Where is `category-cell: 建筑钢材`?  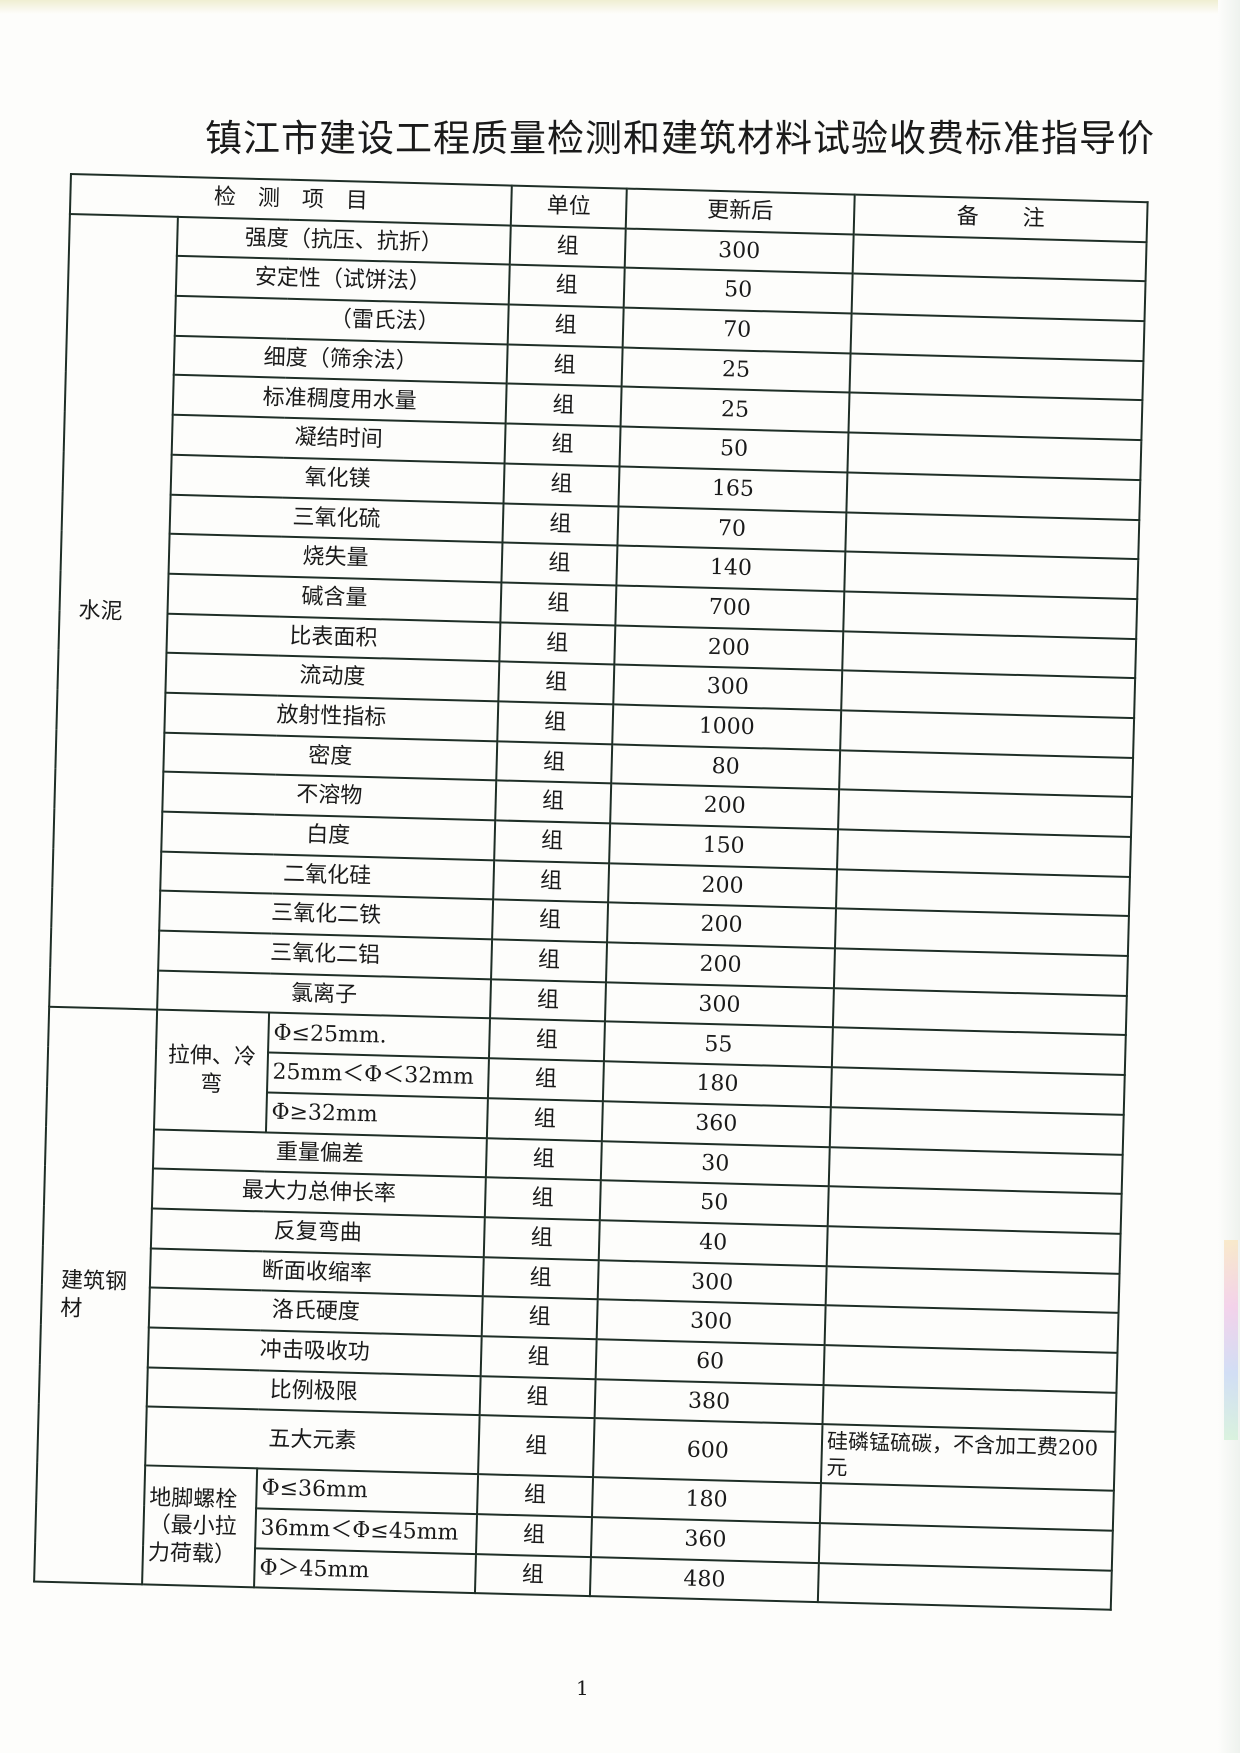
category-cell: 建筑钢材 is located at coordinates (96, 1296).